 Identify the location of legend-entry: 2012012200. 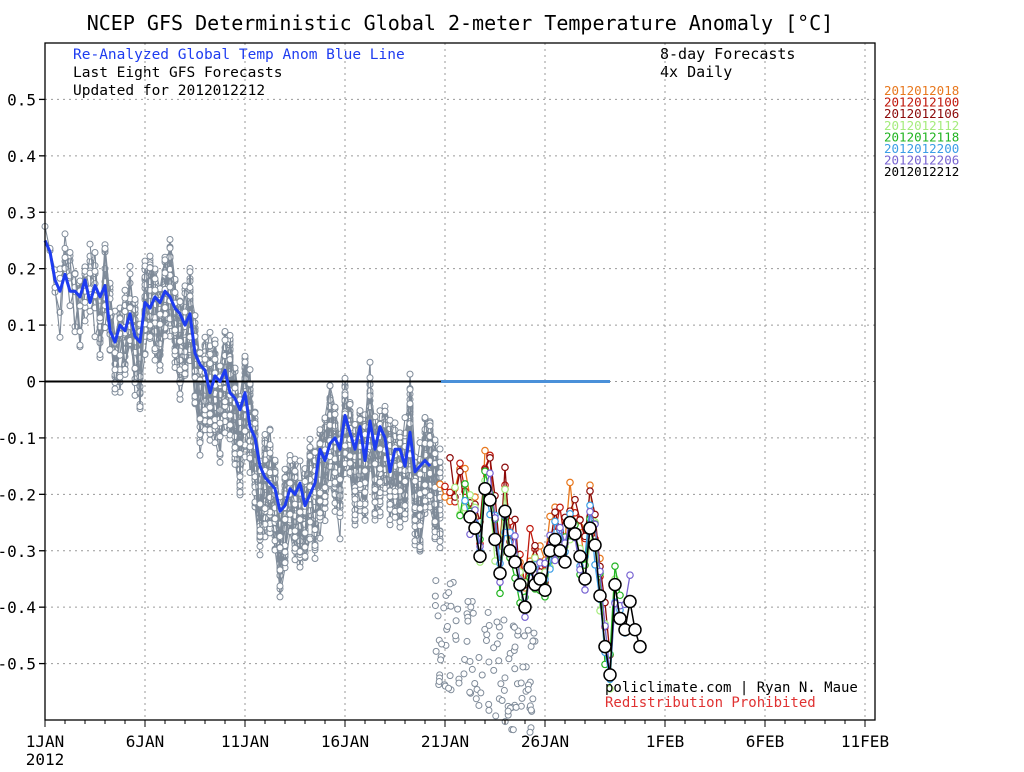
(921, 148).